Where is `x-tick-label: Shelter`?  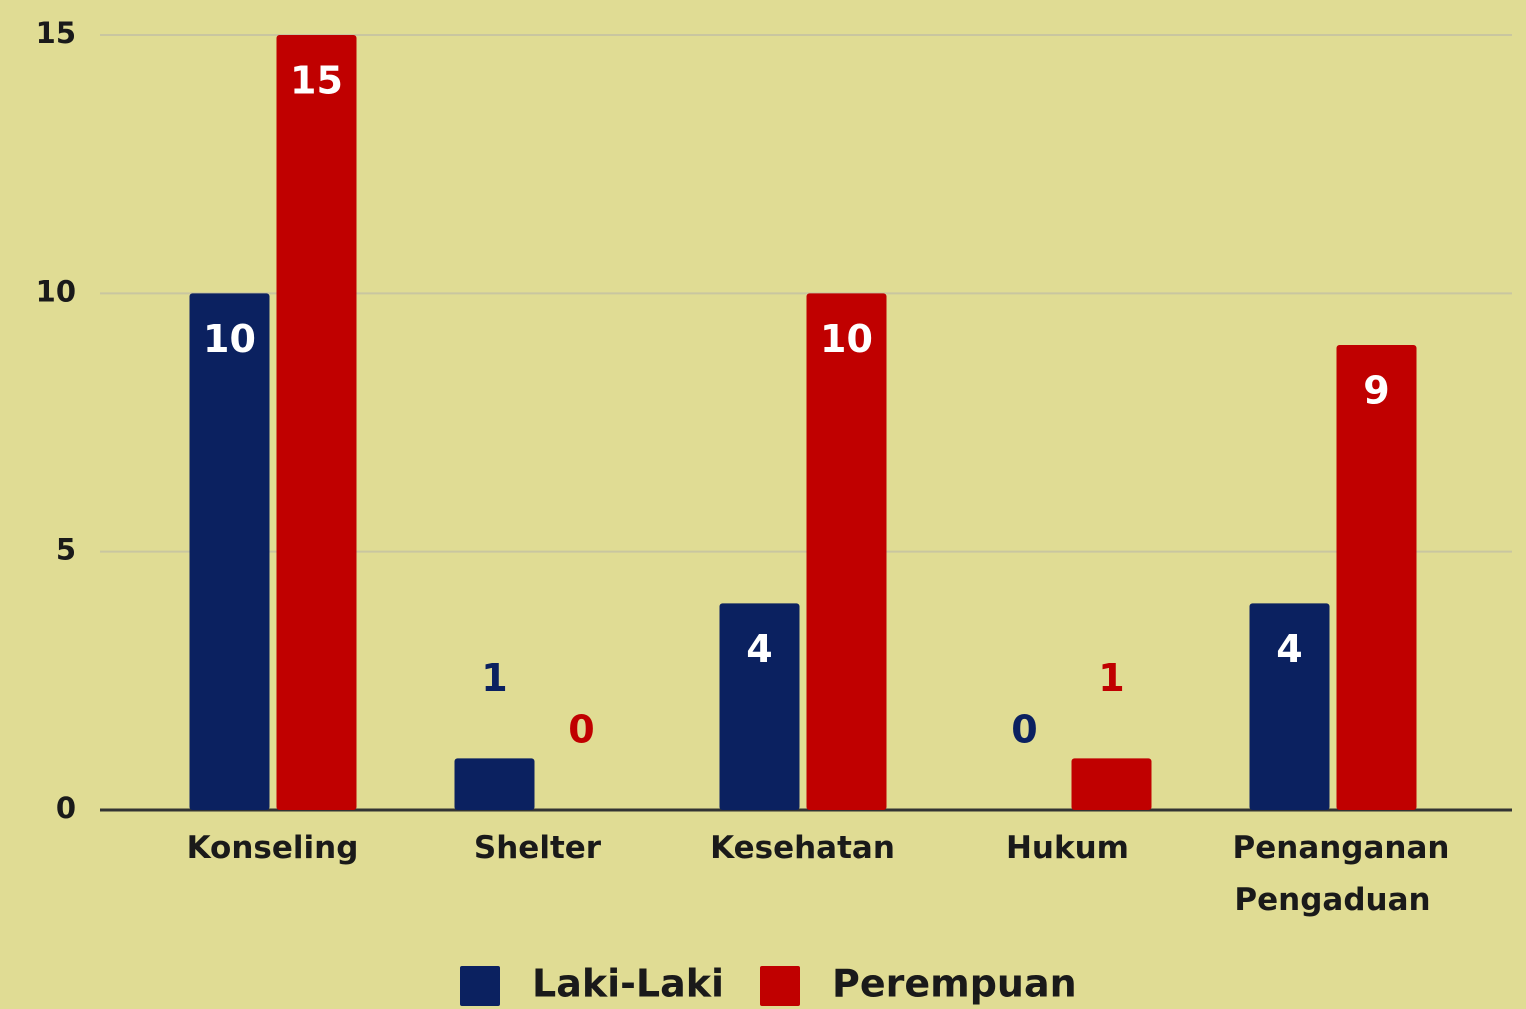 x-tick-label: Shelter is located at coordinates (537, 848).